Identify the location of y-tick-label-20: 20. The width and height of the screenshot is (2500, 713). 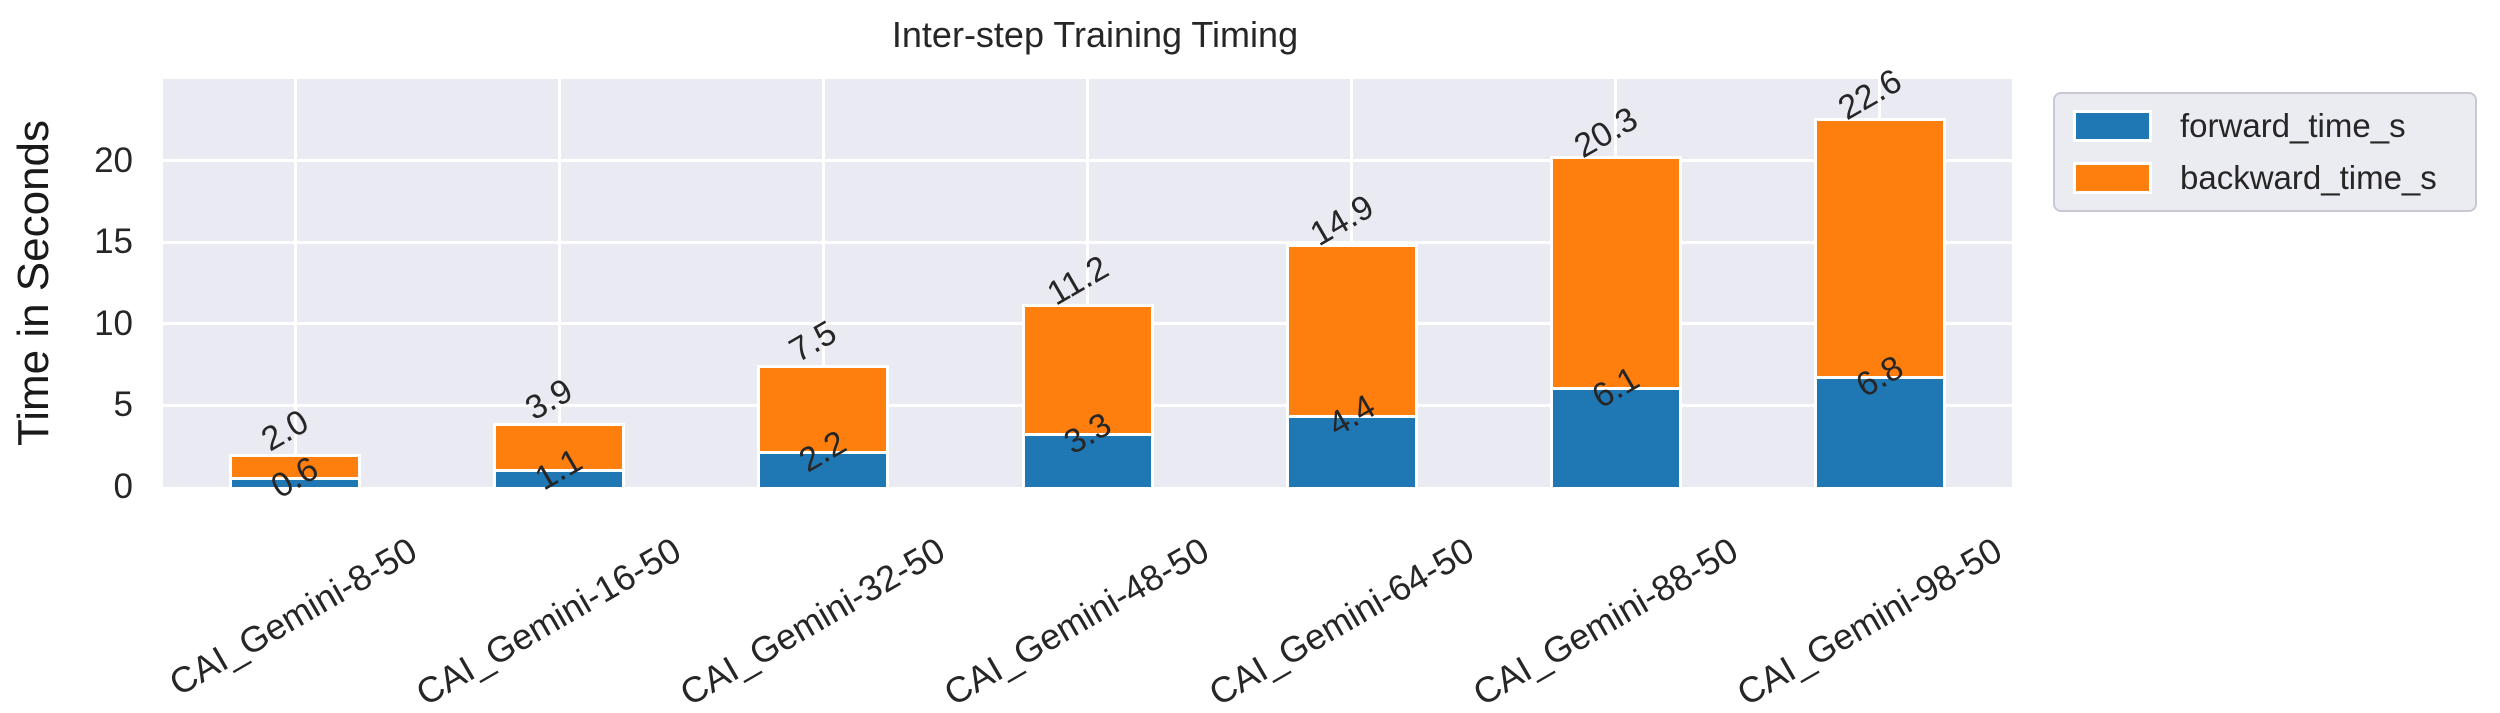
(113, 160).